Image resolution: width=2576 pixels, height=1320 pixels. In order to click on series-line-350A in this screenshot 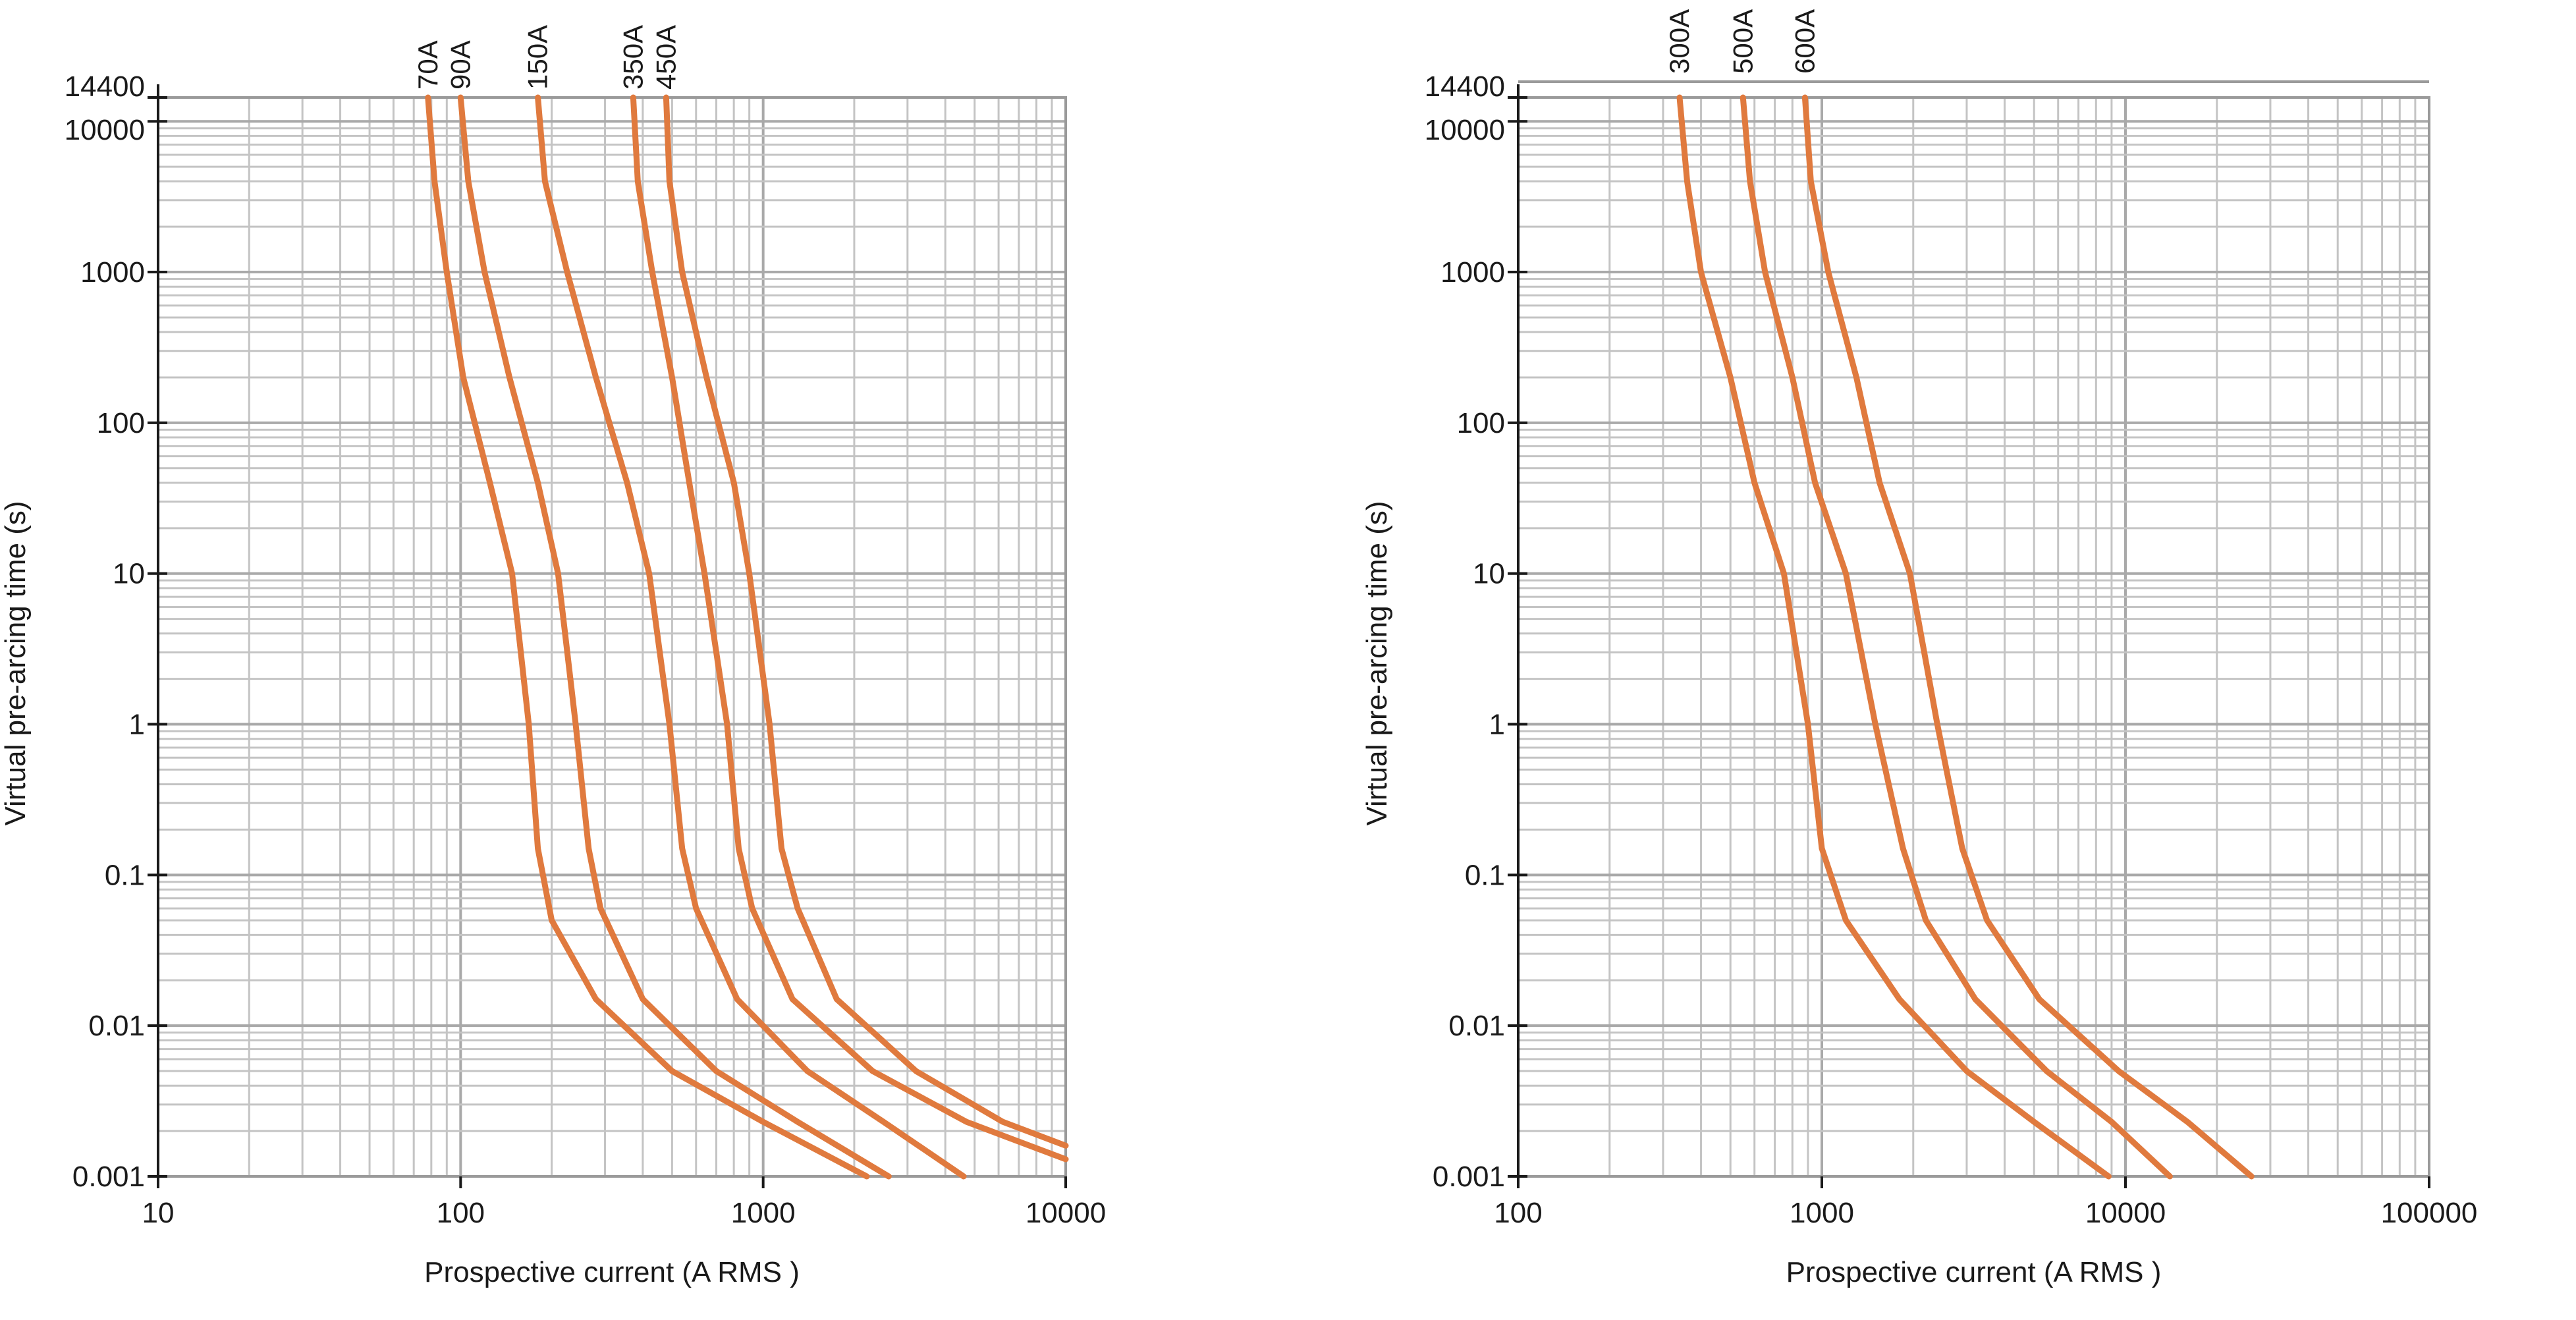, I will do `click(849, 628)`.